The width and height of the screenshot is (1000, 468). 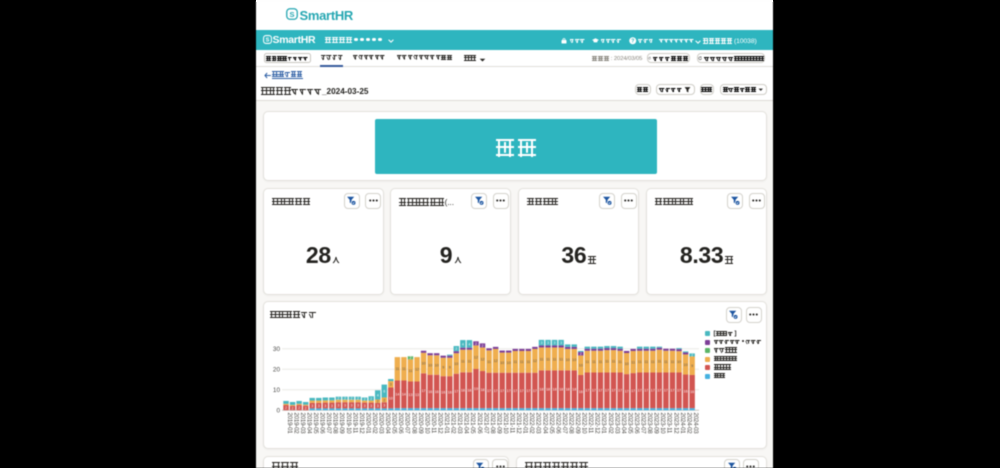 What do you see at coordinates (472, 424) in the screenshot?
I see `svg-text: 2021-05` at bounding box center [472, 424].